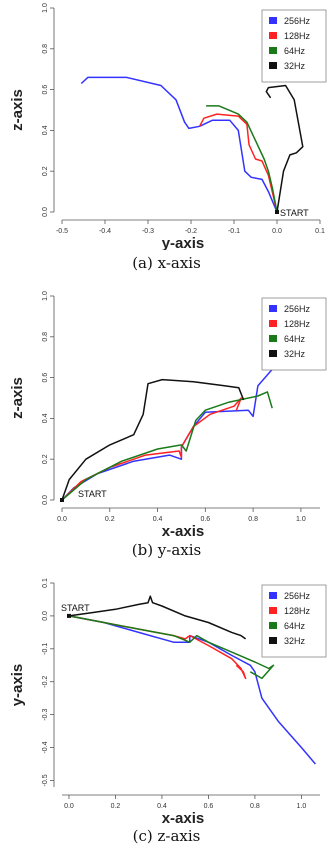 Image resolution: width=333 pixels, height=857 pixels. Describe the element at coordinates (191, 231) in the screenshot. I see `x-tick-label: -0.2` at that location.